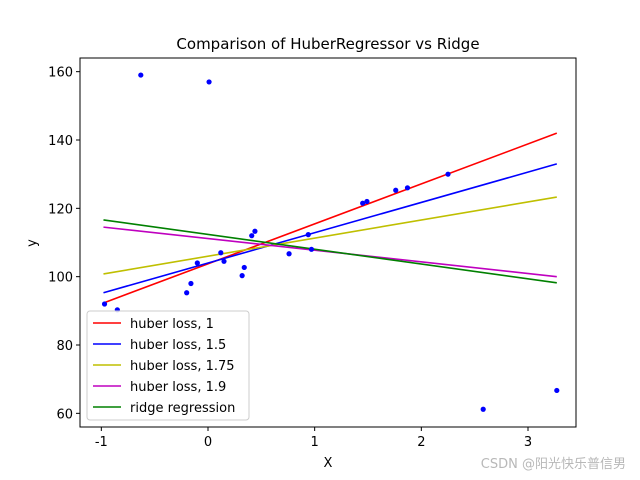 The image size is (640, 480). I want to click on legend-label: huber loss, 1.9, so click(178, 387).